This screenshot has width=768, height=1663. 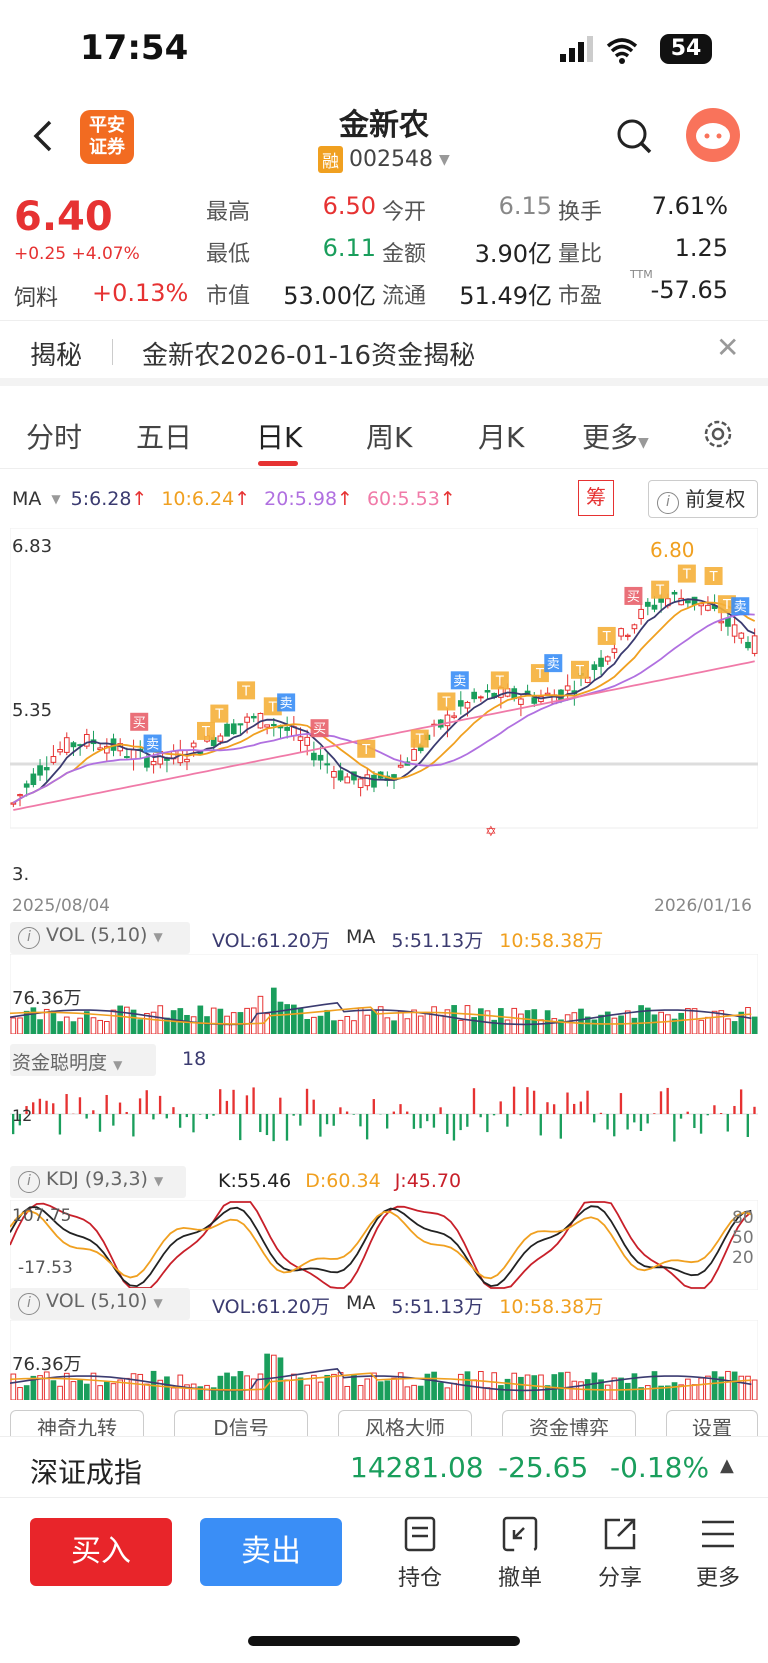 I want to click on home-indicator, so click(x=384, y=1641).